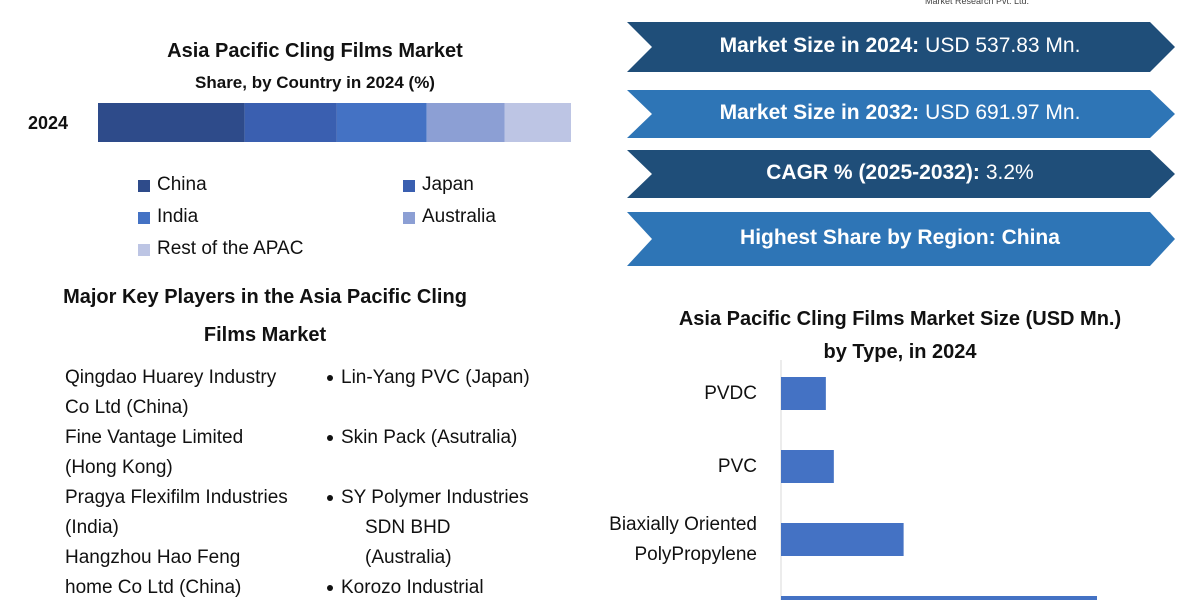 The width and height of the screenshot is (1200, 600). What do you see at coordinates (819, 112) in the screenshot?
I see `stat-label: Market Size in 2032:` at bounding box center [819, 112].